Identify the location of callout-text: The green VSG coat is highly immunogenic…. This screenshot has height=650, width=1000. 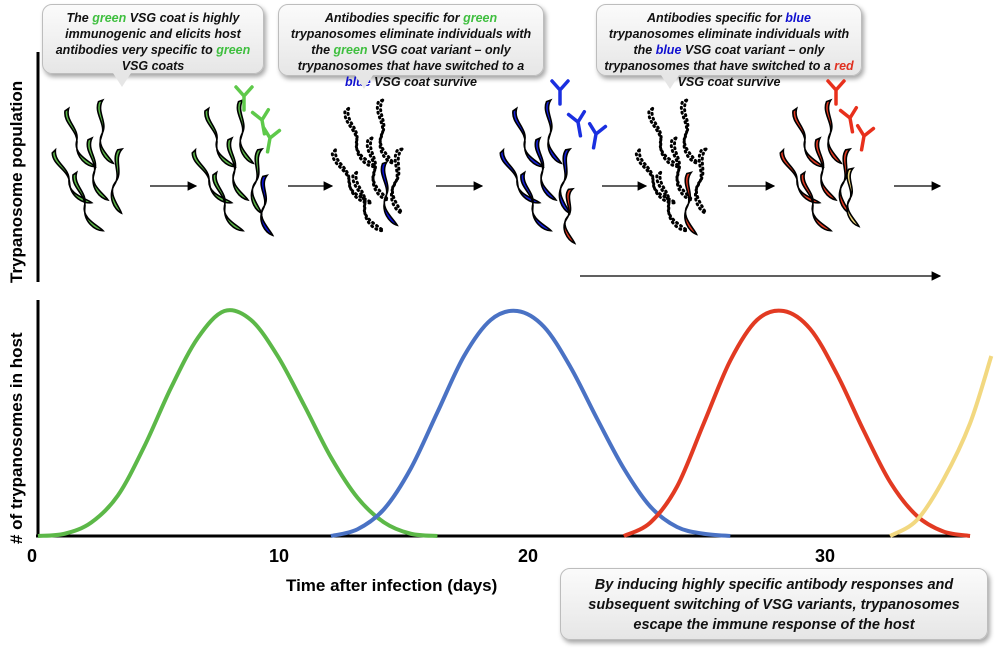
(153, 42).